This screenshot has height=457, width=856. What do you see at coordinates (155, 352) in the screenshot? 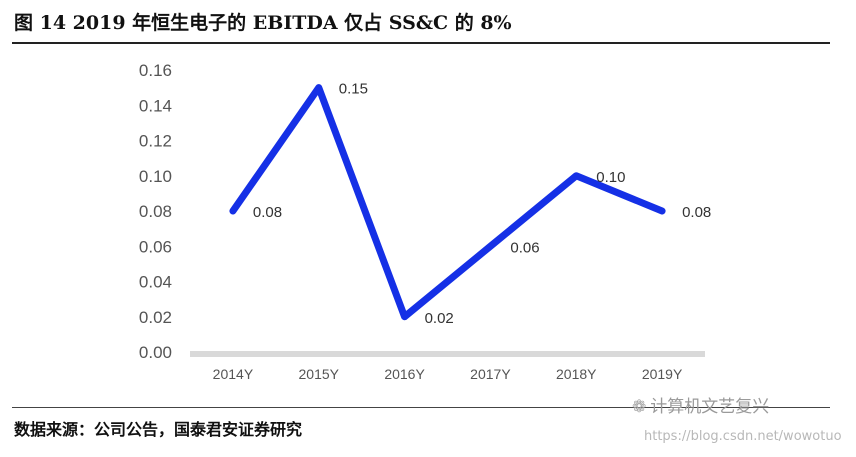
I see `y-tick-label: 0.00` at bounding box center [155, 352].